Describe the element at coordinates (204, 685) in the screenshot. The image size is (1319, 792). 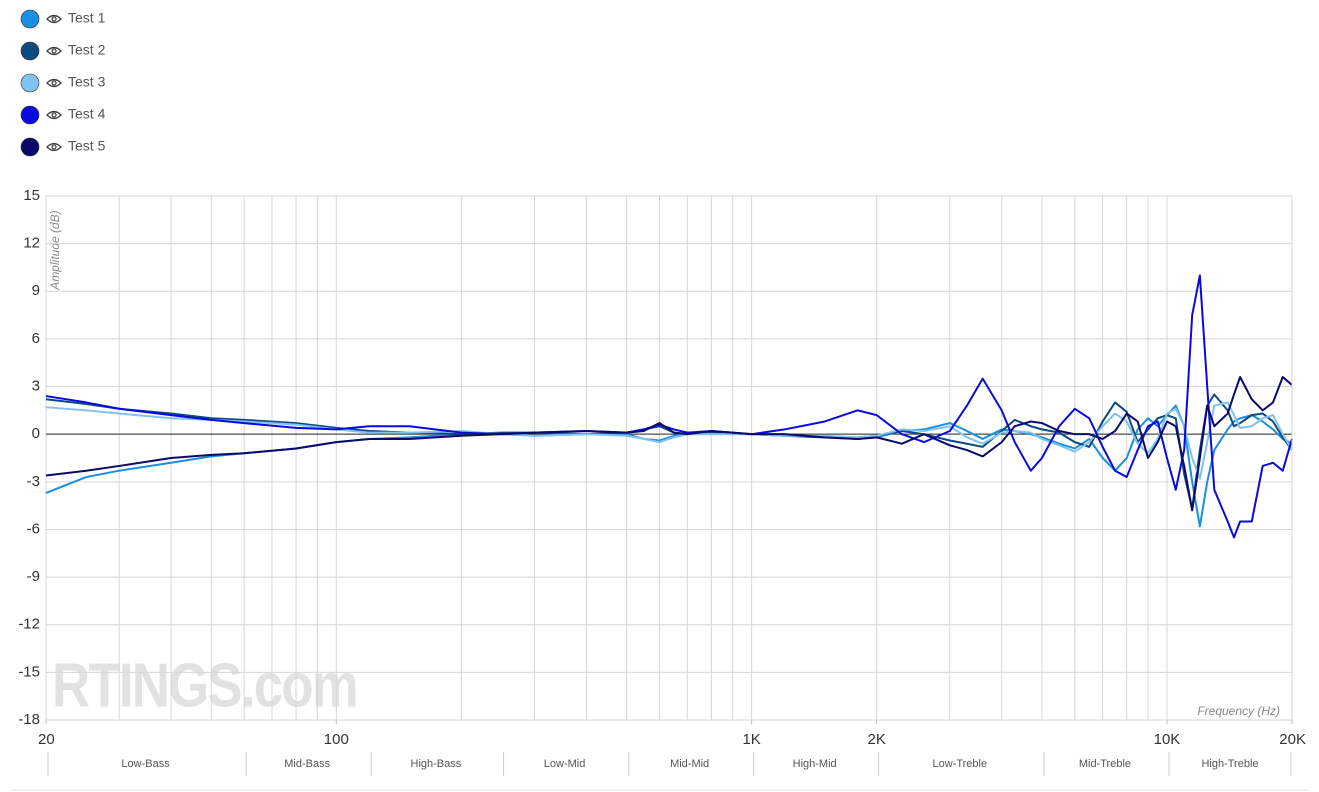
I see `watermark: RTINGS.com` at that location.